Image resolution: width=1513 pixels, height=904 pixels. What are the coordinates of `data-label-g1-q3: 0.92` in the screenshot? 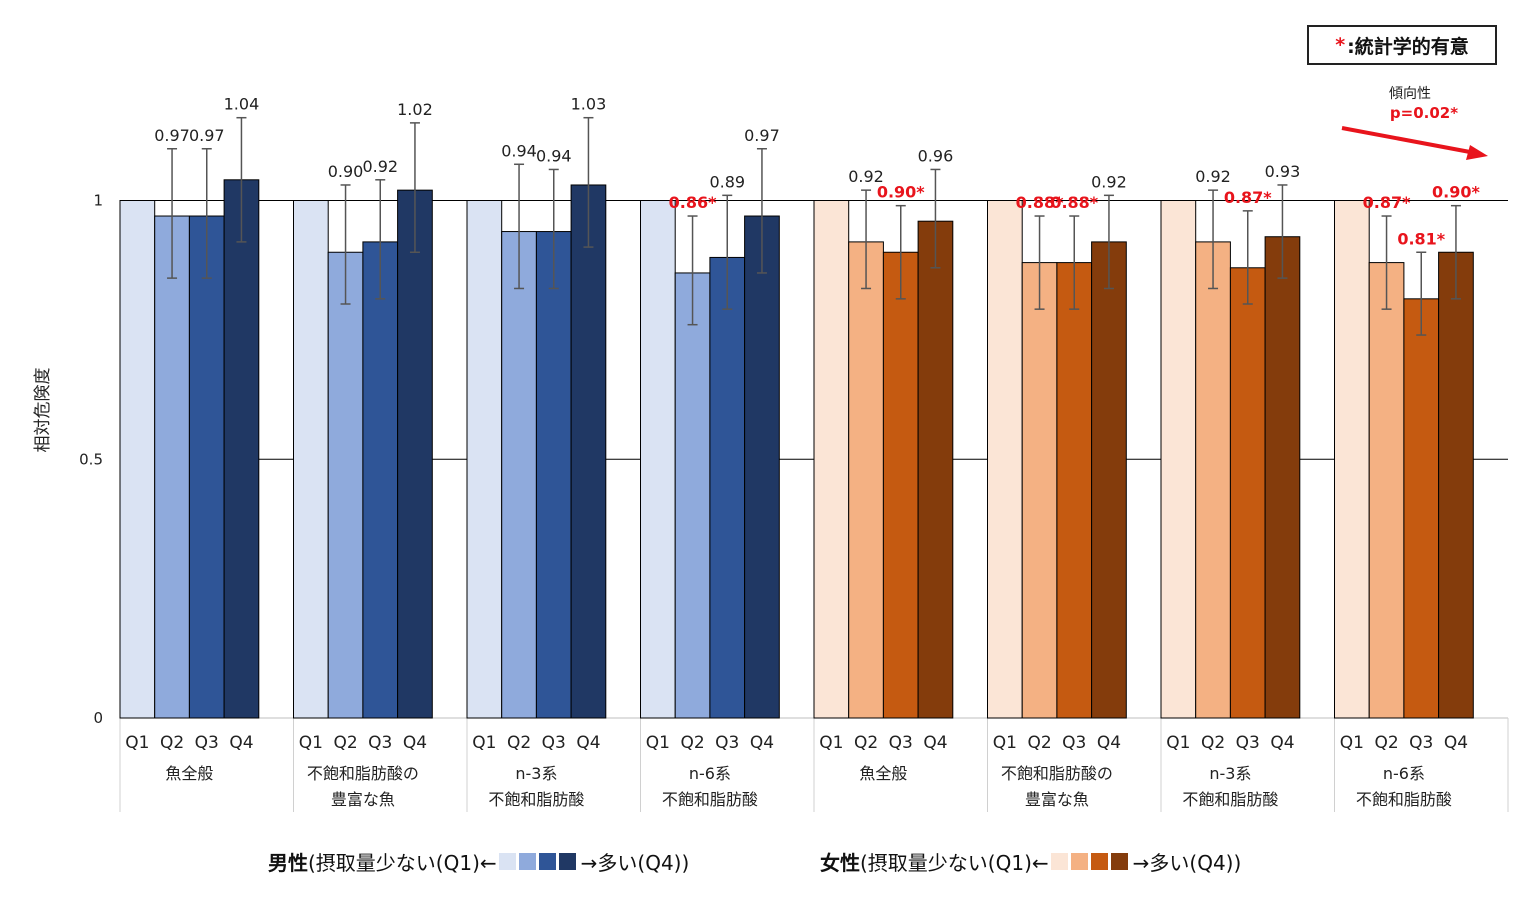 It's located at (380, 166).